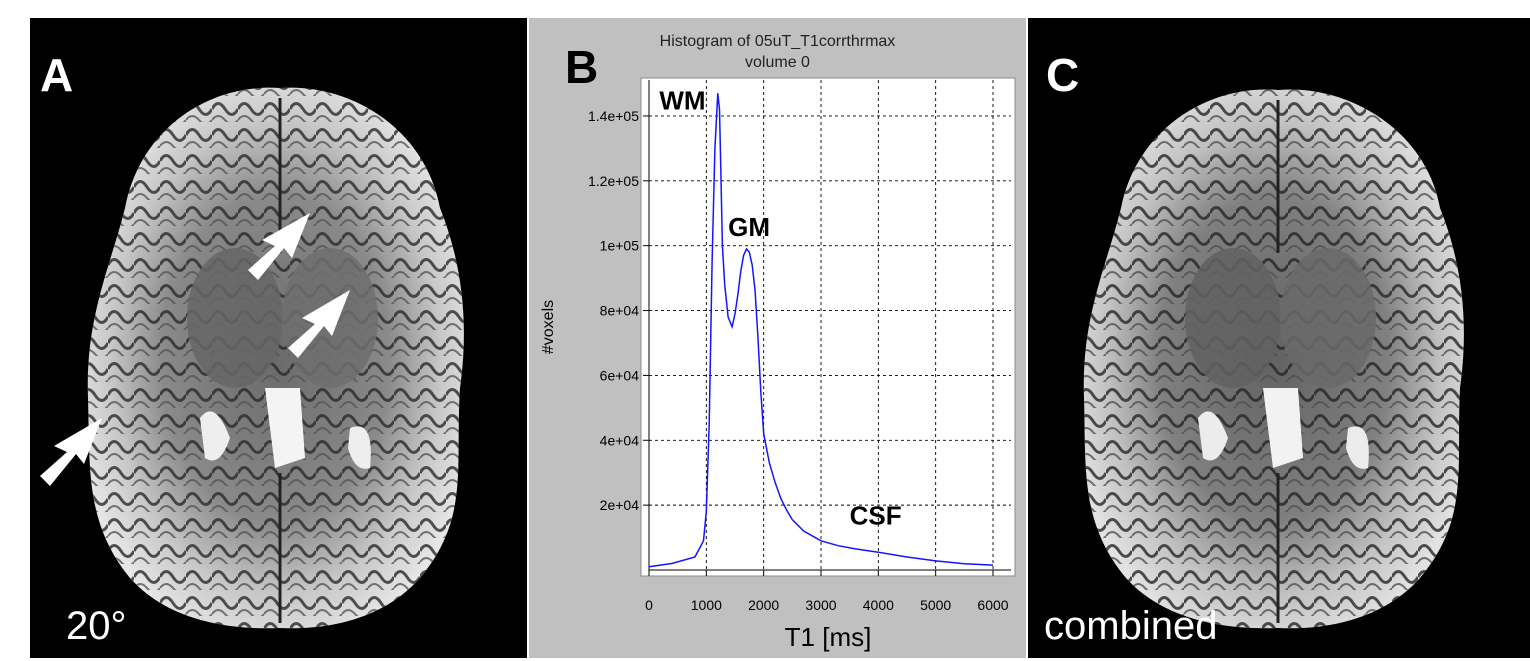 The image size is (1530, 661). Describe the element at coordinates (763, 605) in the screenshot. I see `x-tick-label: 2000` at that location.